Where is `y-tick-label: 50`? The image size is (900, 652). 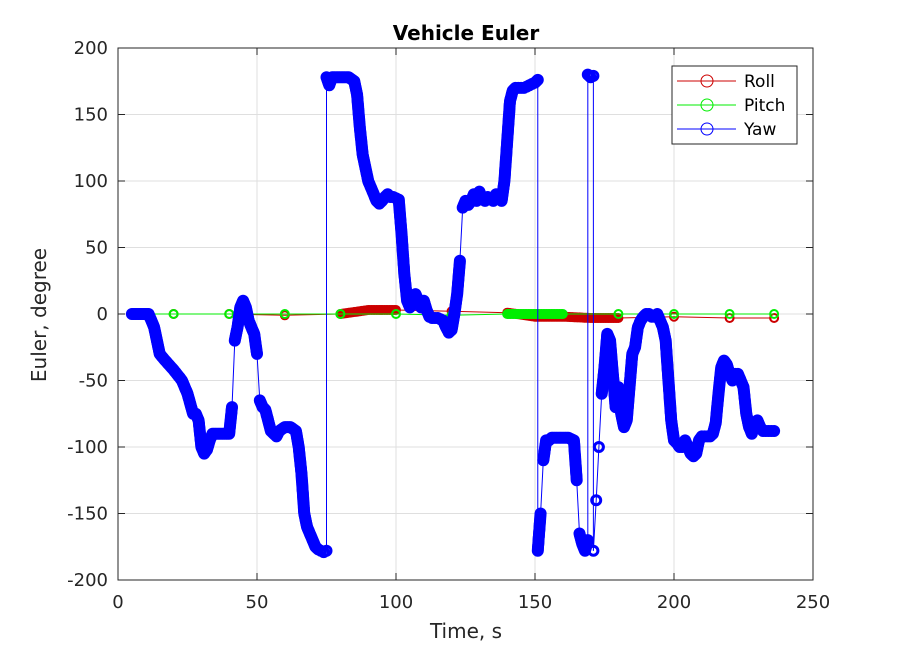 y-tick-label: 50 is located at coordinates (96, 248).